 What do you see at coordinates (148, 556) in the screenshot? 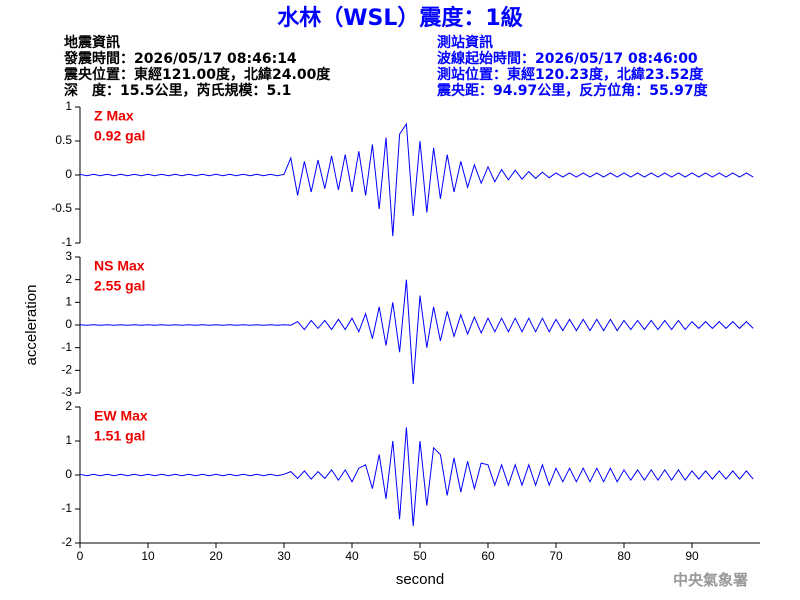
I see `x-tick-label: 10` at bounding box center [148, 556].